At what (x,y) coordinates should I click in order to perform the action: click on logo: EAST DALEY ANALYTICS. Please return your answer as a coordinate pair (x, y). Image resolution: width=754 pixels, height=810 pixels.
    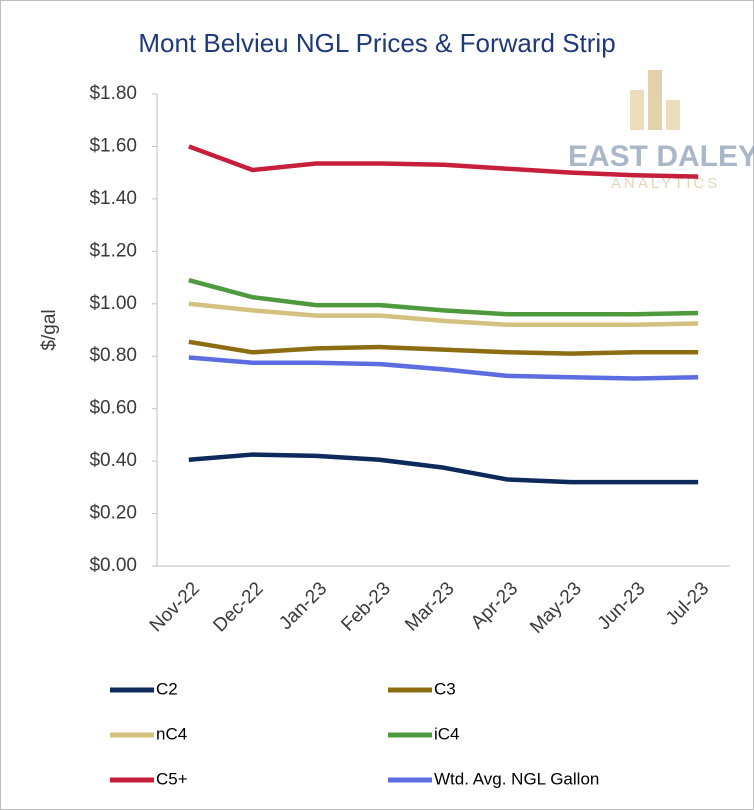
    Looking at the image, I should click on (661, 131).